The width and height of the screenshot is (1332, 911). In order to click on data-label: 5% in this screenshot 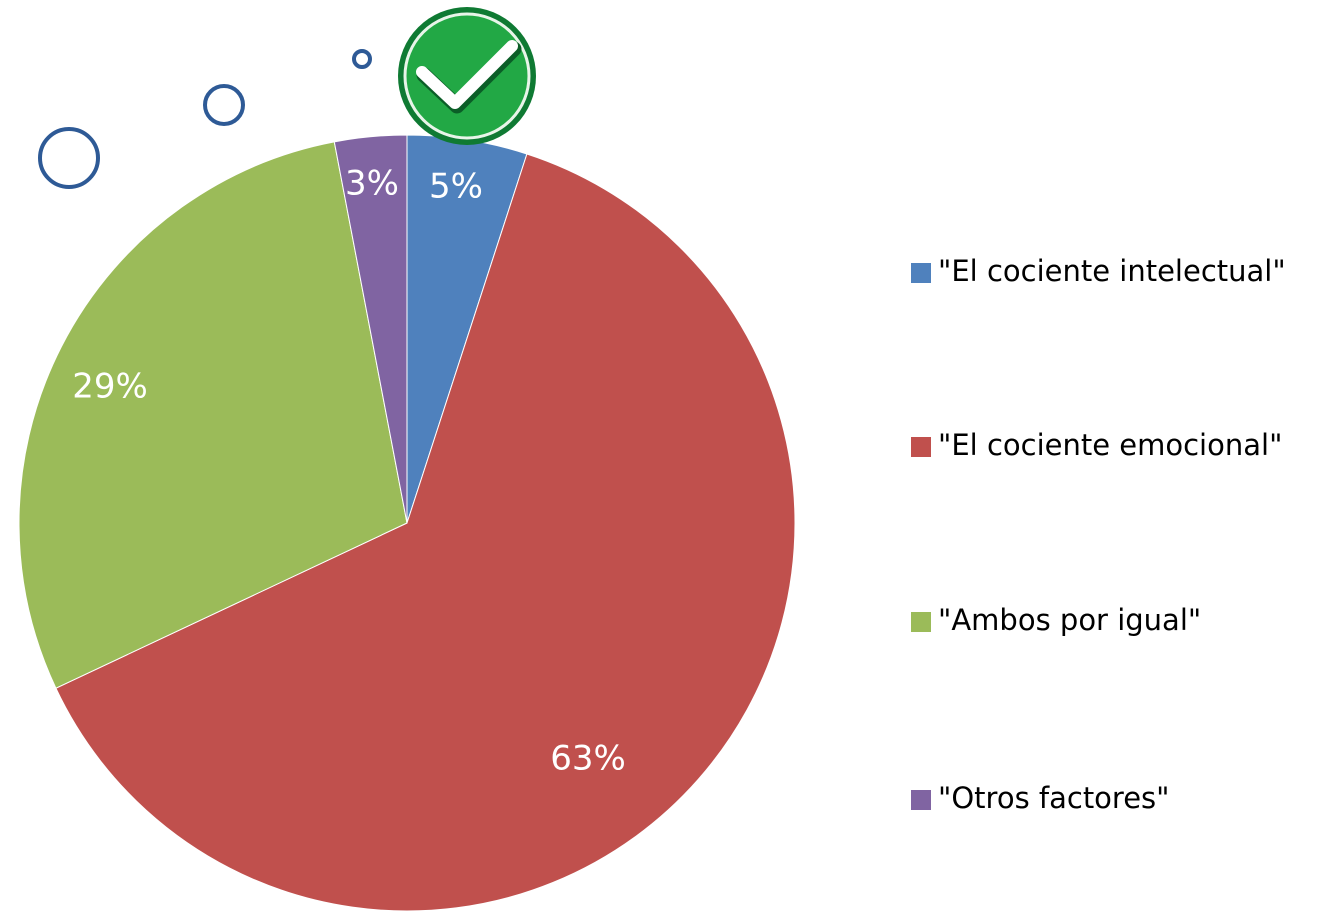, I will do `click(456, 187)`.